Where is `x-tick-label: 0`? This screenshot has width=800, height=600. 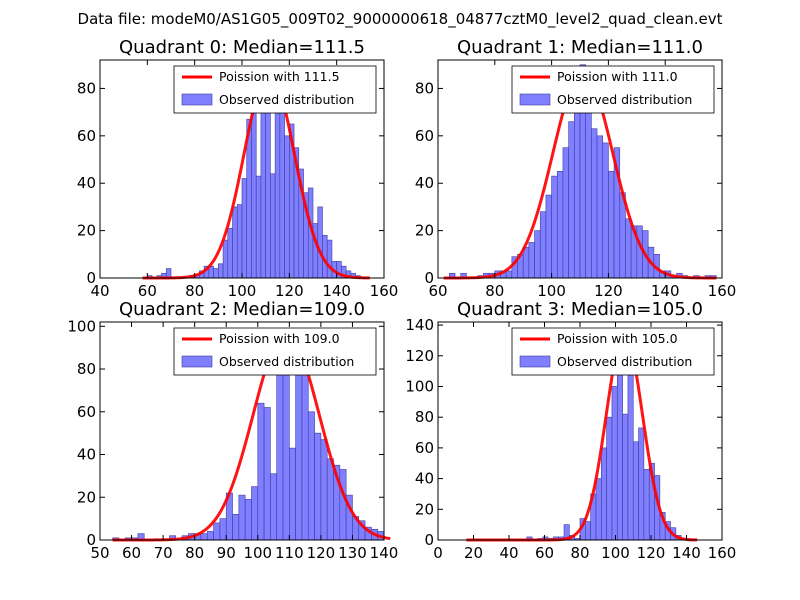
x-tick-label: 0 is located at coordinates (438, 553).